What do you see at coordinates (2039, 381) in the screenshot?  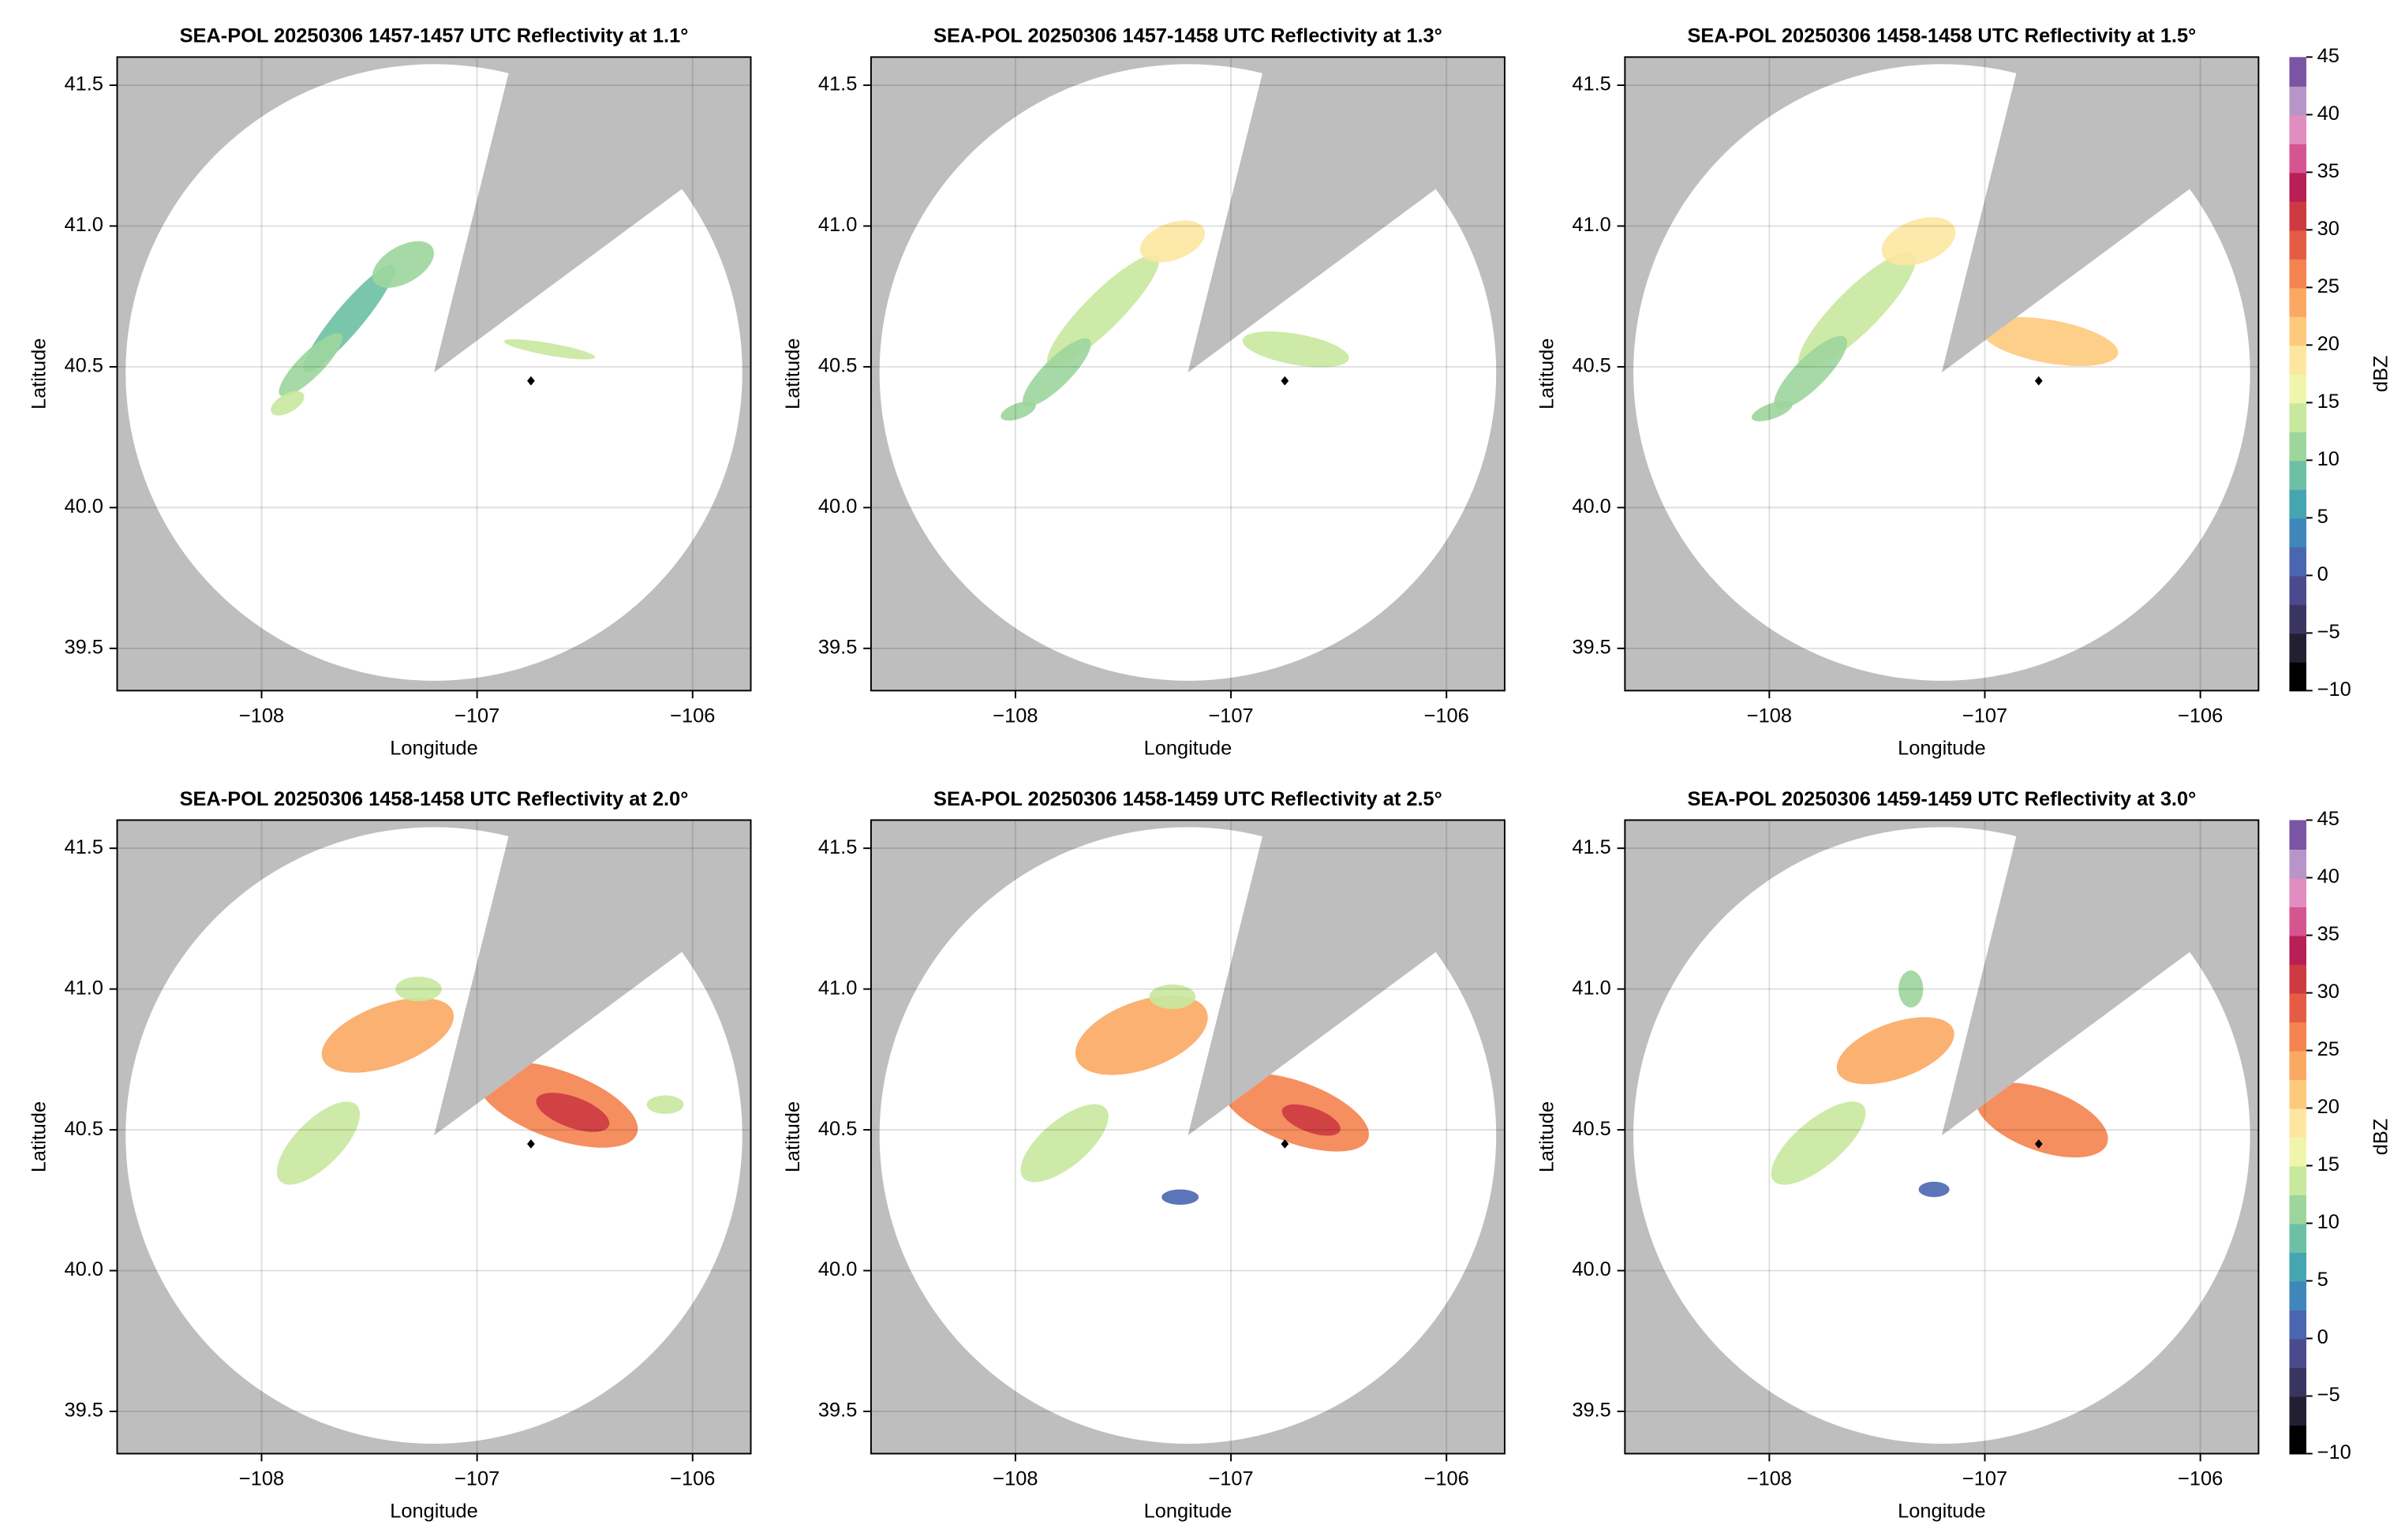 I see `radar-marker` at bounding box center [2039, 381].